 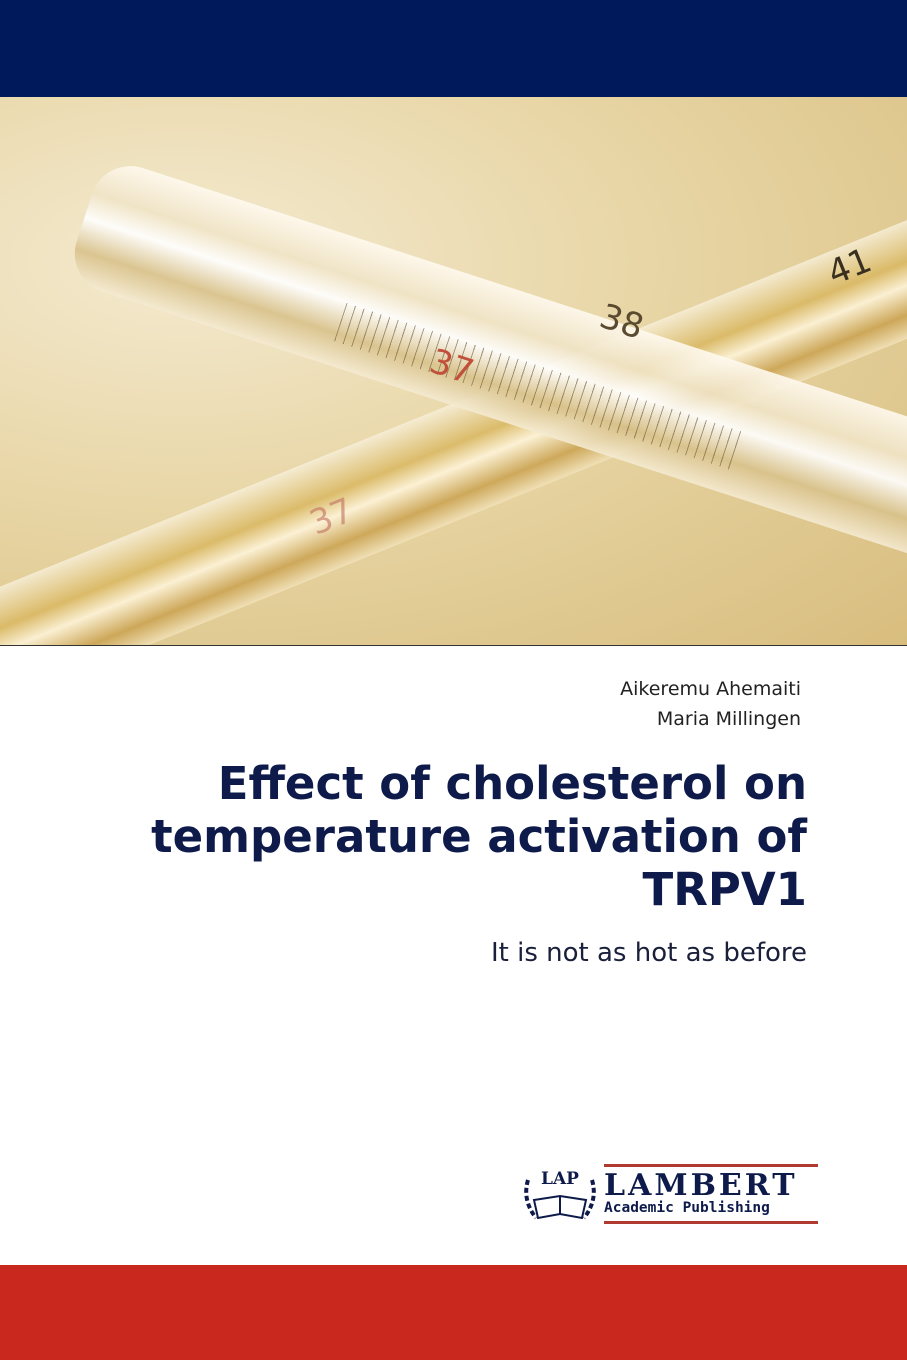 I want to click on publisher-logo: LAP LAMBERT Academic Publishing, so click(x=670, y=1195).